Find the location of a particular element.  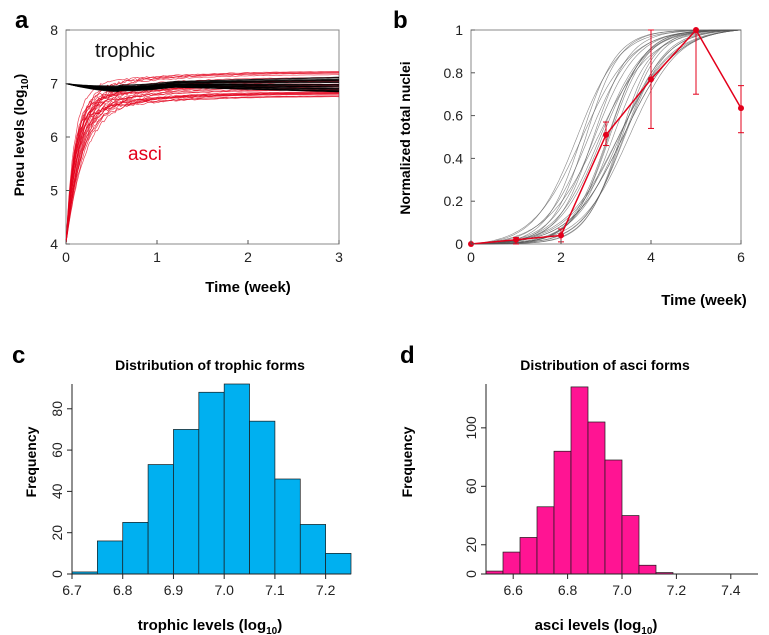

panel-label-b: b is located at coordinates (400, 20).